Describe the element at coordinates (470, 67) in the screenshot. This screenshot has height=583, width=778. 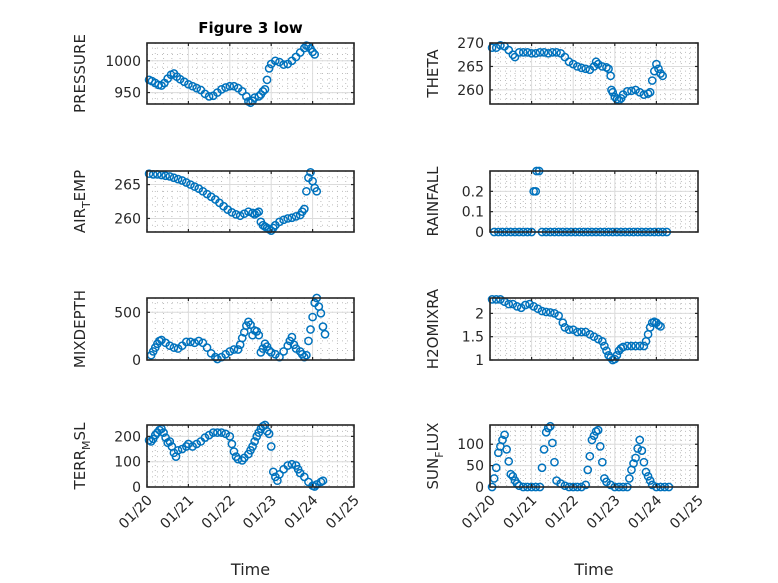
I see `y-tick-label: 265` at that location.